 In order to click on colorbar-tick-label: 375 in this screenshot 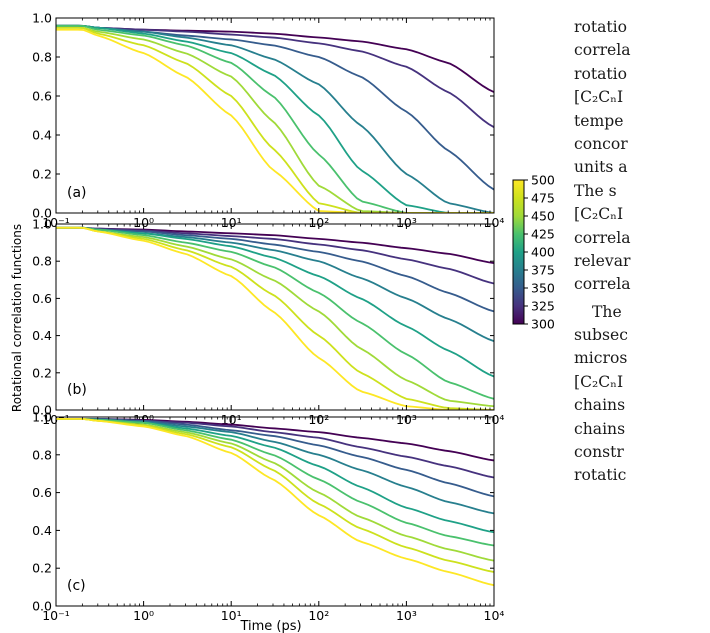, I will do `click(543, 270)`.